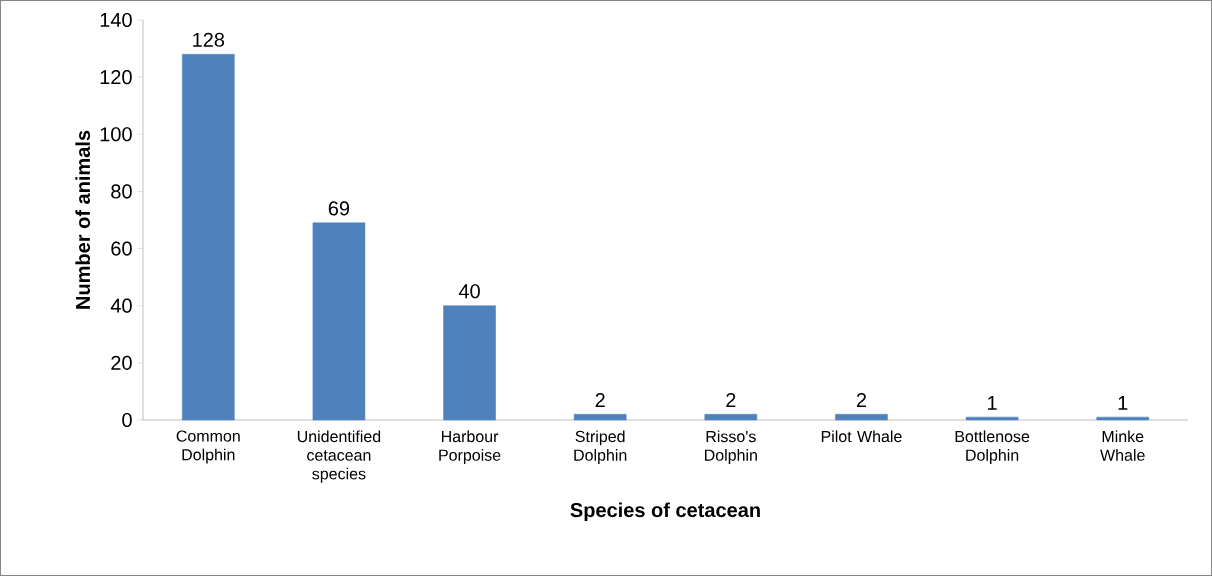 This screenshot has height=576, width=1212. What do you see at coordinates (731, 447) in the screenshot?
I see `x-tick-label: Risso's Dolphin` at bounding box center [731, 447].